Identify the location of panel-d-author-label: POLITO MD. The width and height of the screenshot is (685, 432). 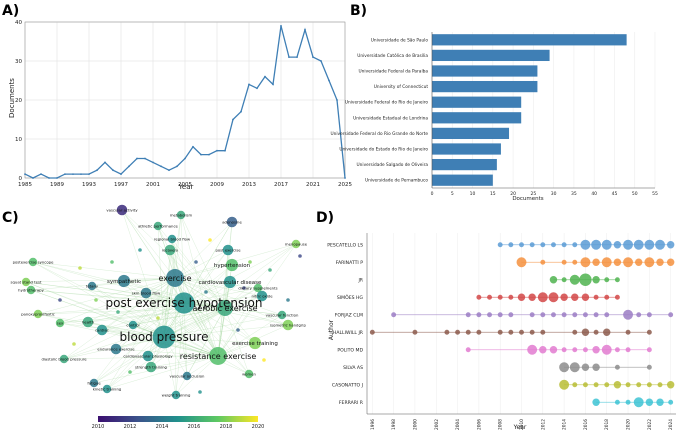
(350, 350).